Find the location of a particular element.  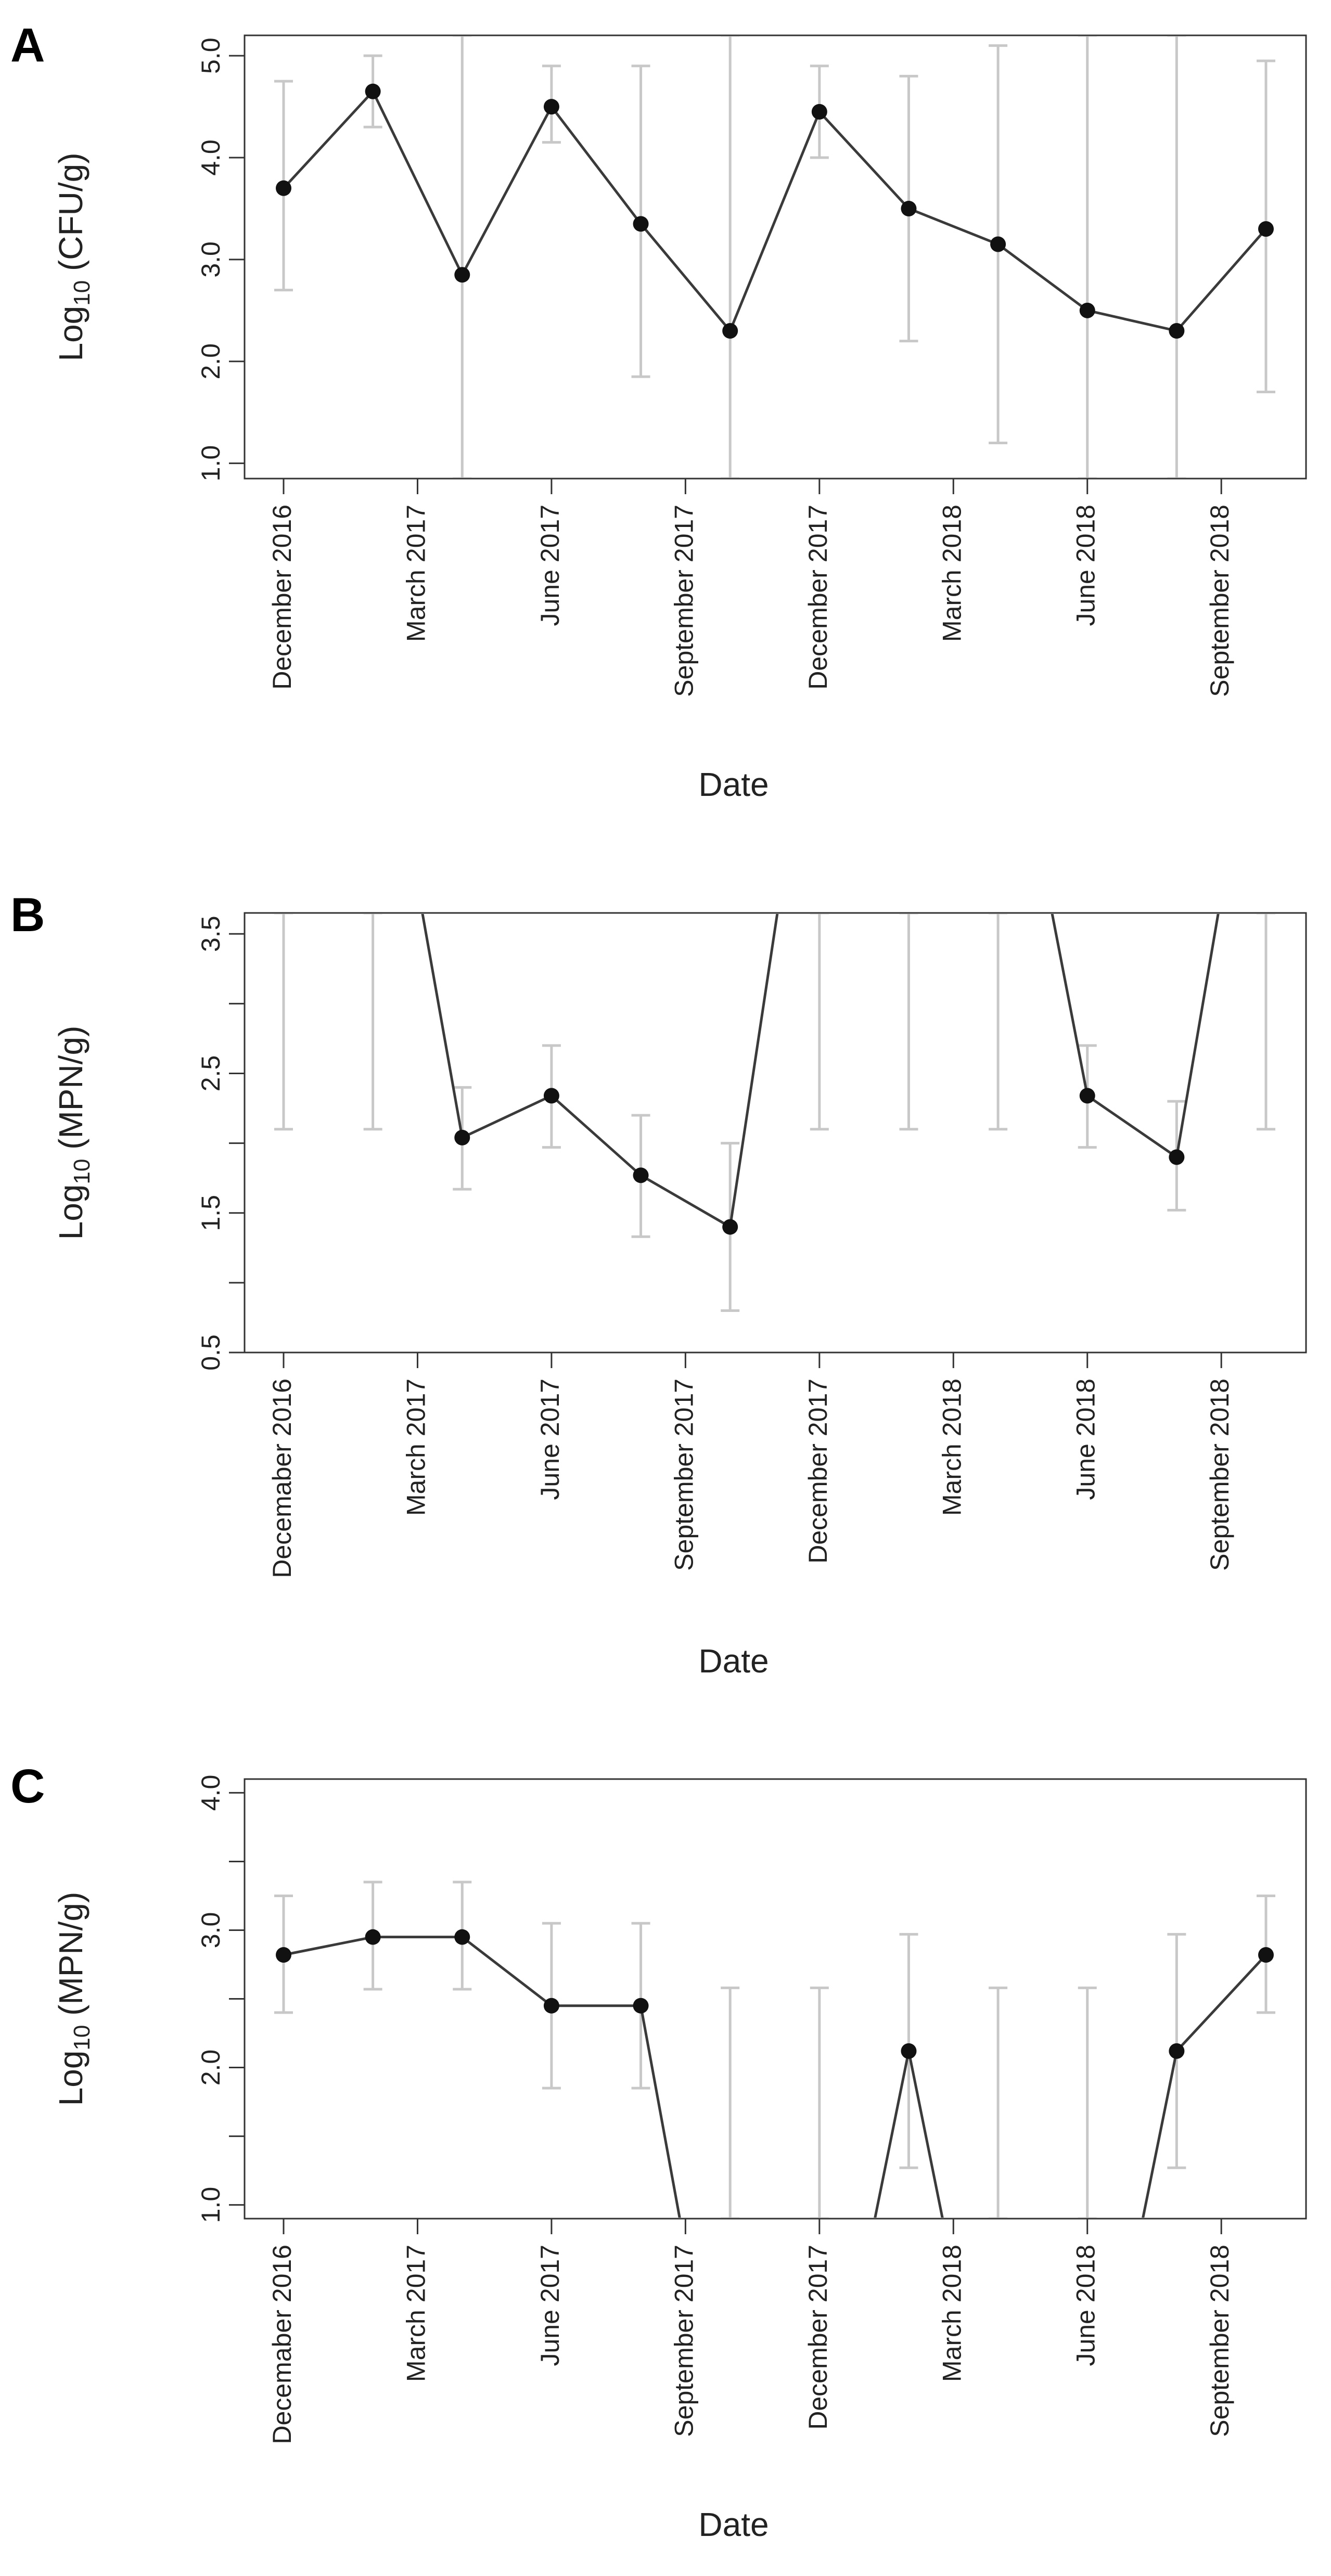

y-tick-label: 3.5 is located at coordinates (210, 934).